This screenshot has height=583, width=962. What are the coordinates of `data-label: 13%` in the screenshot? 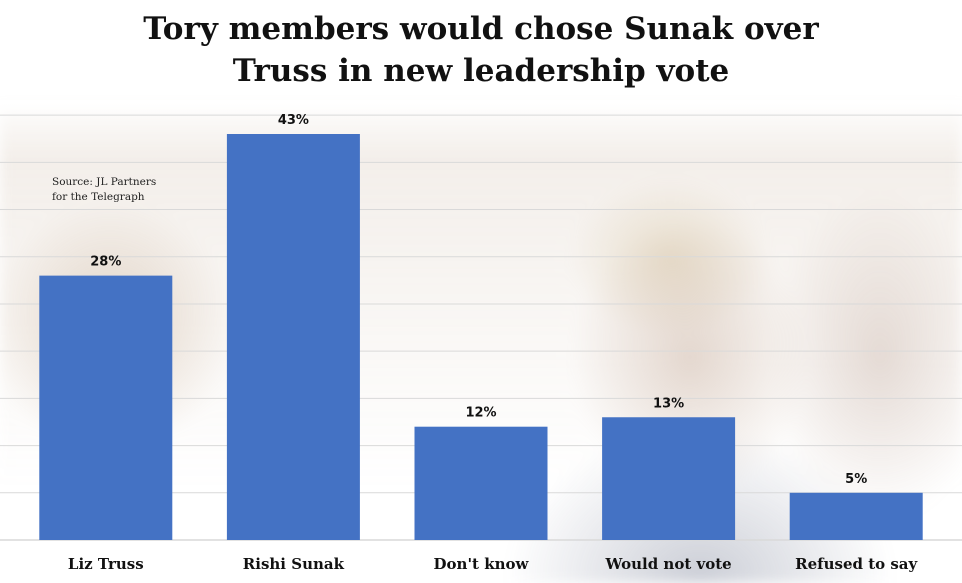 It's located at (668, 403).